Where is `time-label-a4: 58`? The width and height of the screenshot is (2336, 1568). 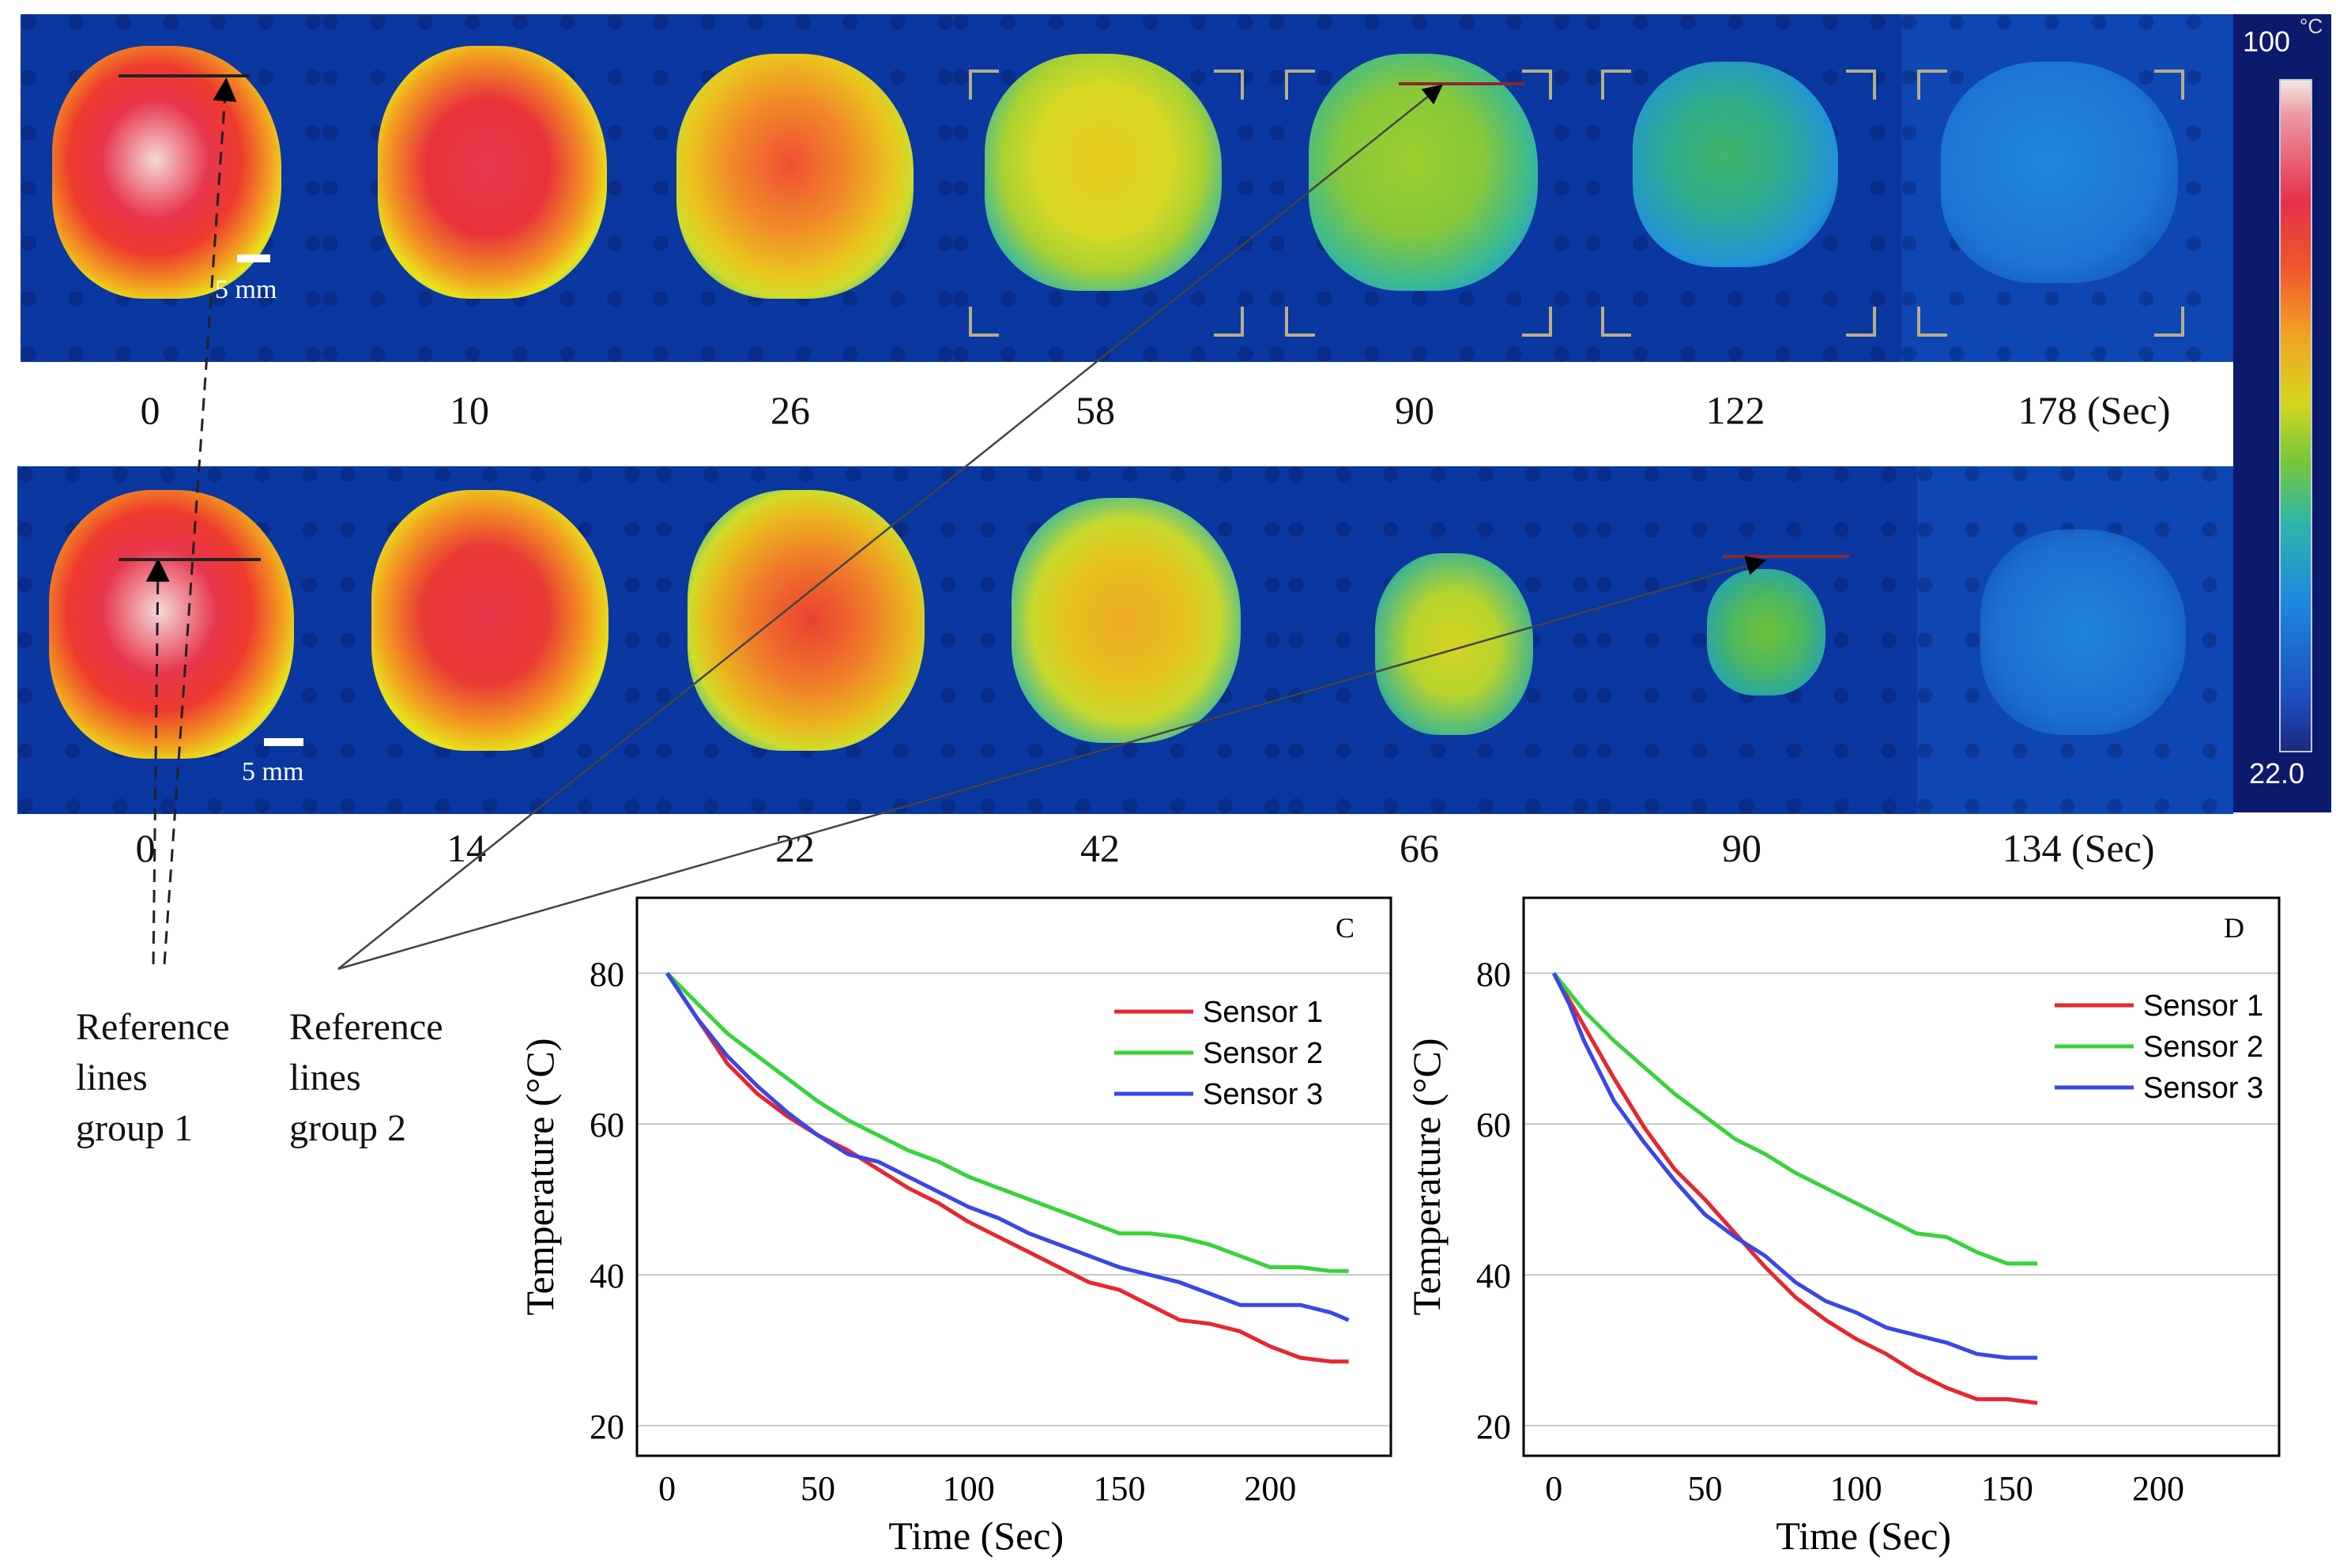
time-label-a4: 58 is located at coordinates (1096, 410).